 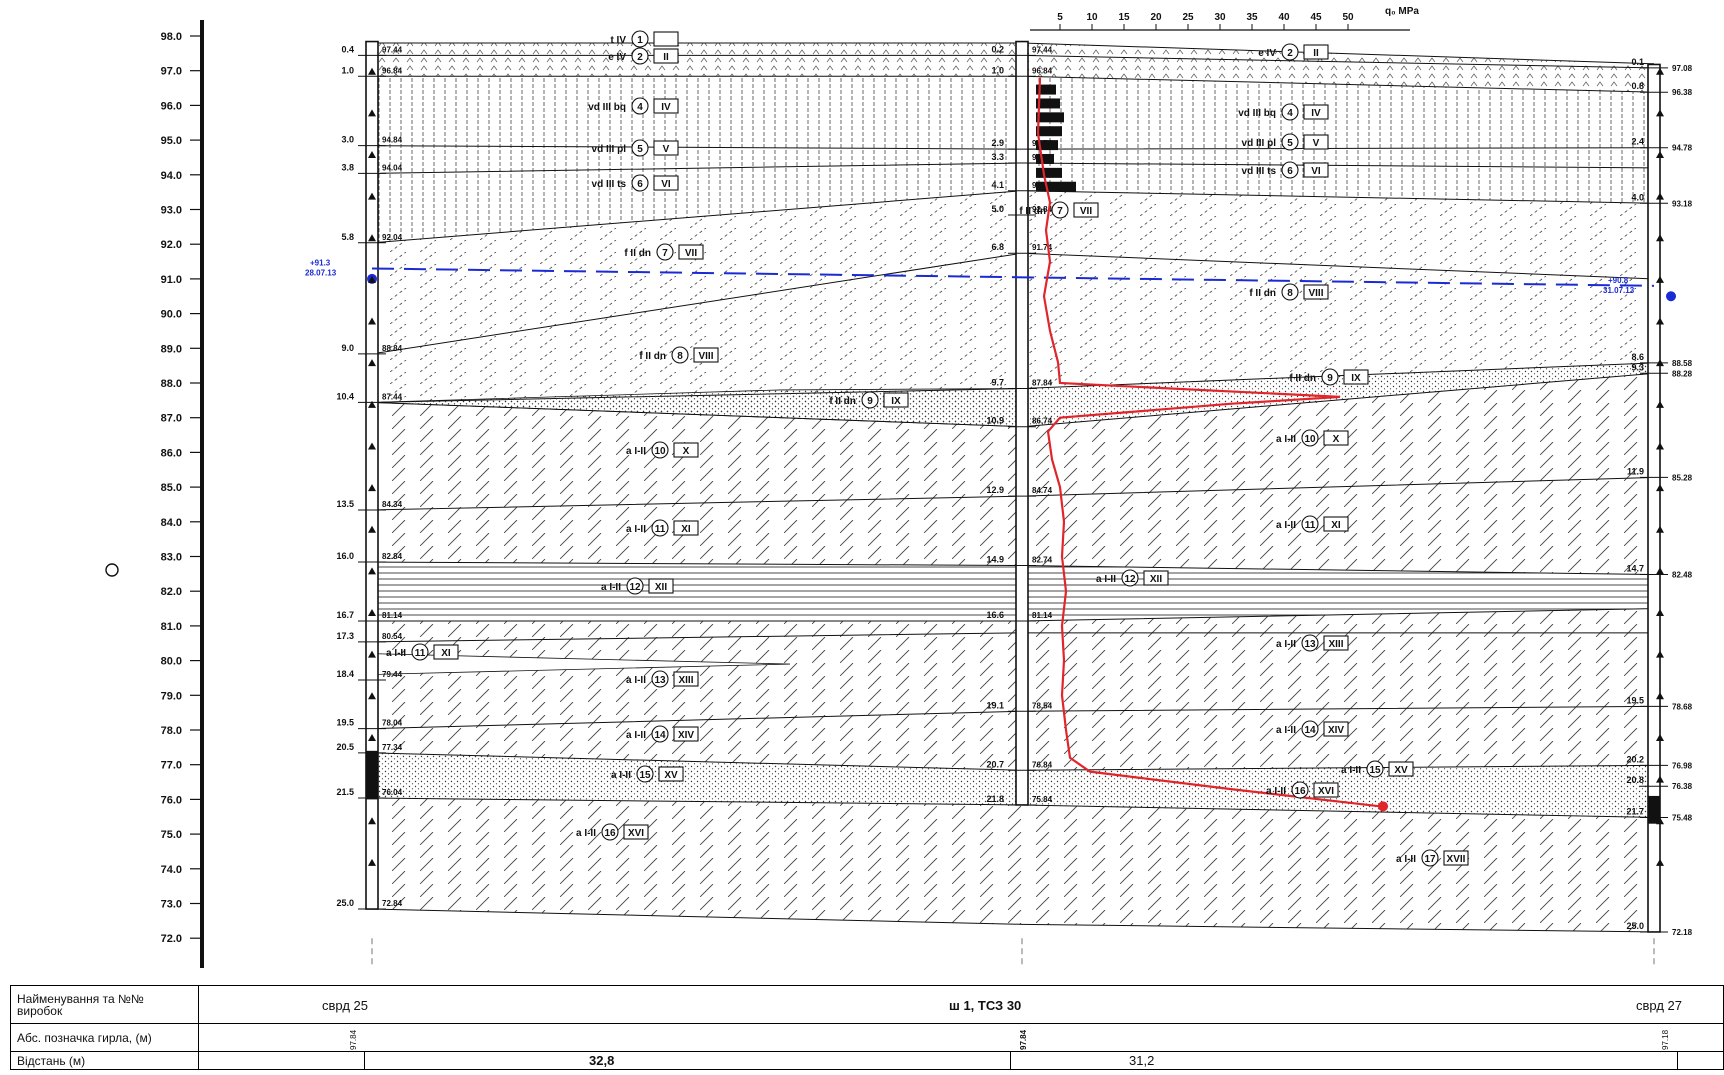 I want to click on elev-label: 76.04, so click(x=392, y=792).